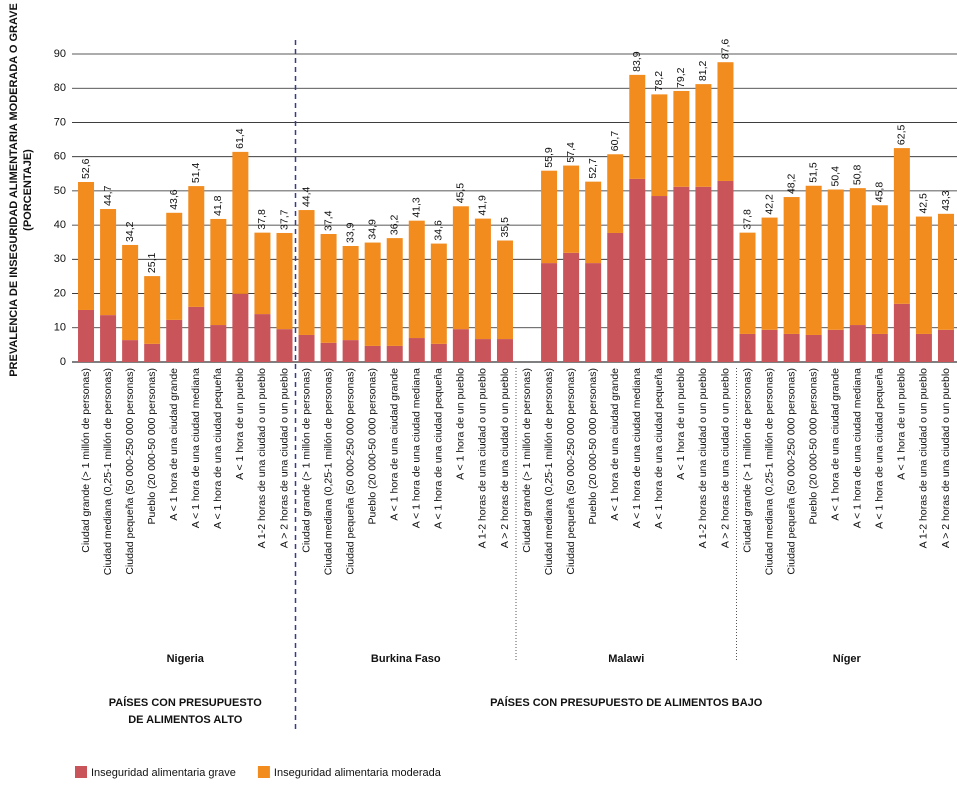 This screenshot has height=789, width=957. I want to click on data-label: 41,9, so click(483, 205).